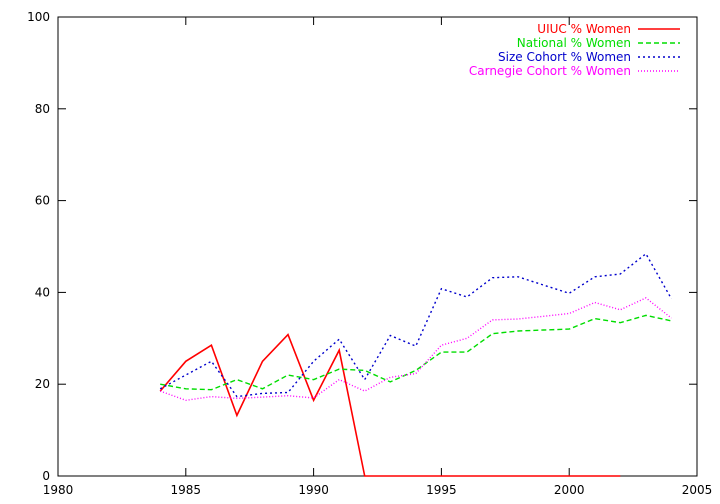 The width and height of the screenshot is (720, 504). I want to click on x-tick-label: 1995, so click(441, 490).